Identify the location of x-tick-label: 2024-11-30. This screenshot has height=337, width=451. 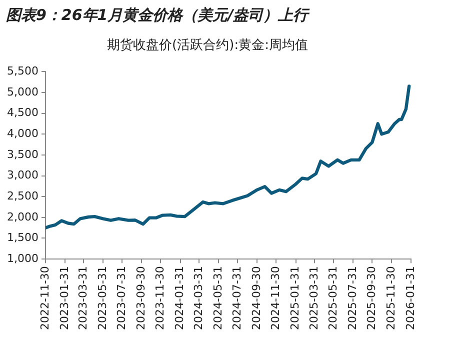
(275, 298).